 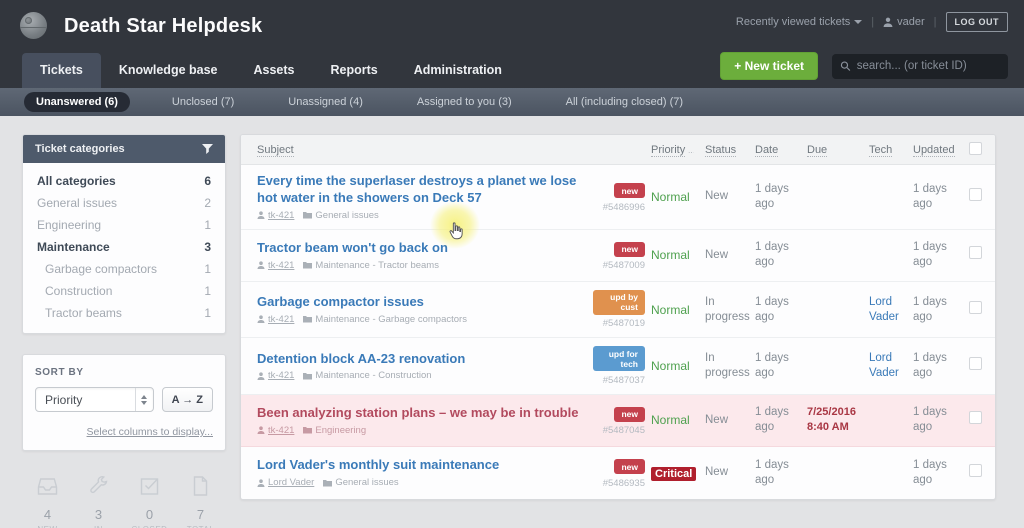 I want to click on column-priority: Priority, so click(x=668, y=150).